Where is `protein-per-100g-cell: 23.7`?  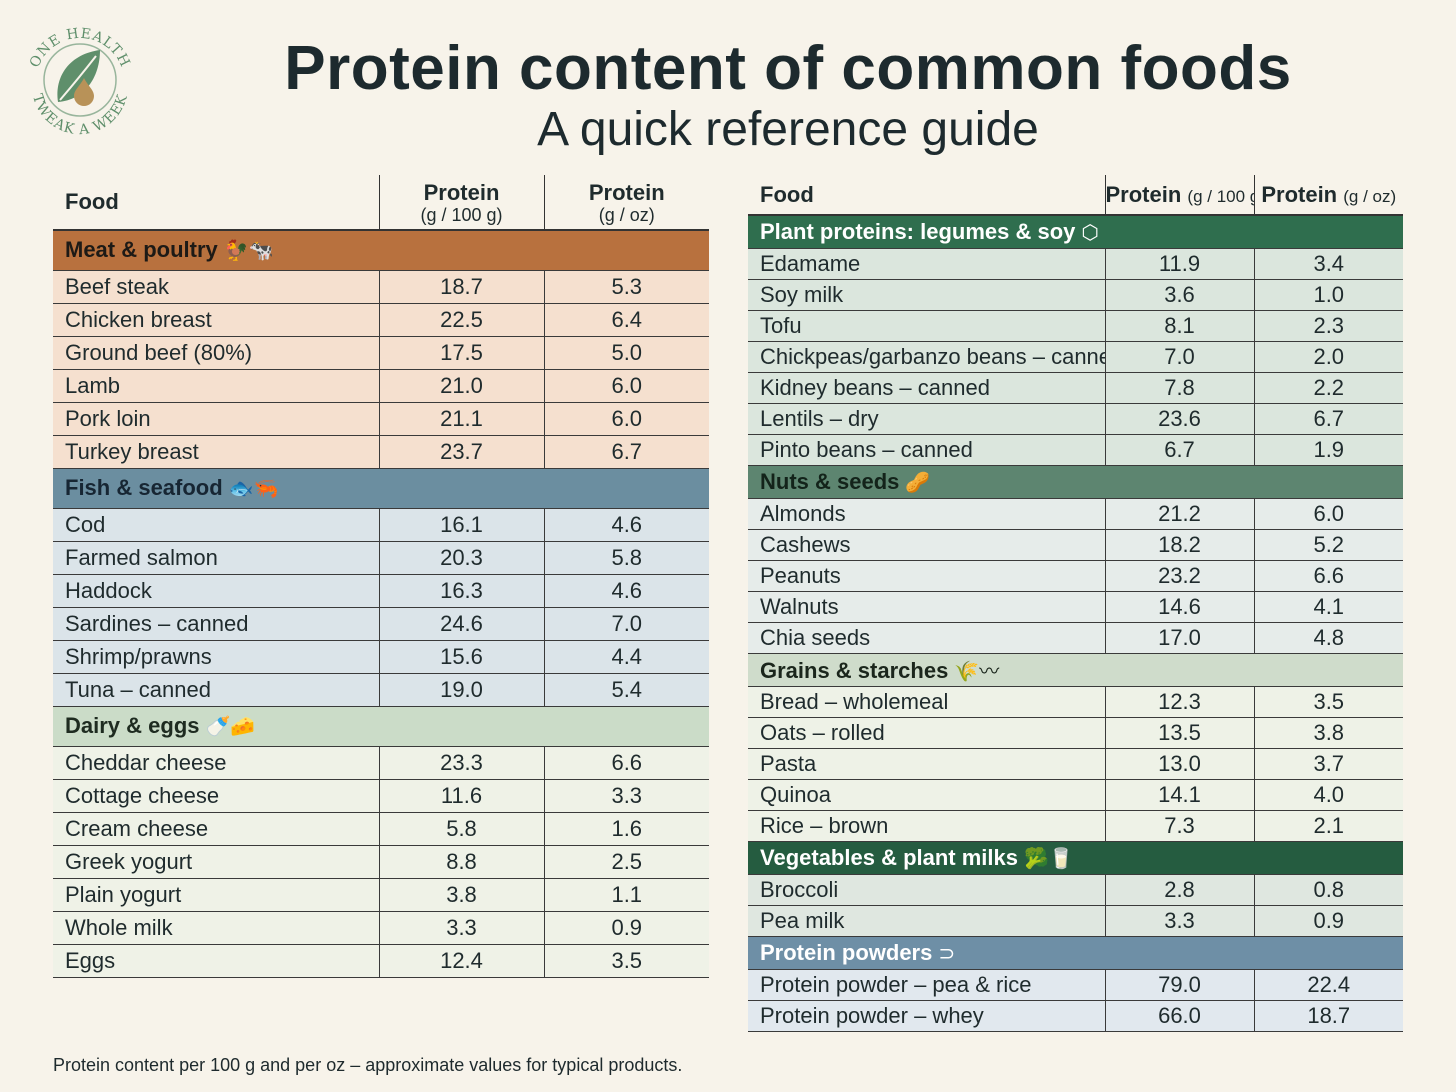 protein-per-100g-cell: 23.7 is located at coordinates (461, 452).